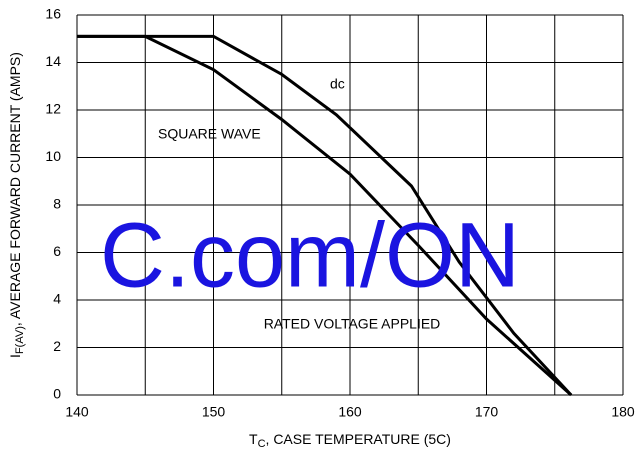 The height and width of the screenshot is (455, 638). Describe the element at coordinates (253, 439) in the screenshot. I see `axis-symbol: T` at that location.